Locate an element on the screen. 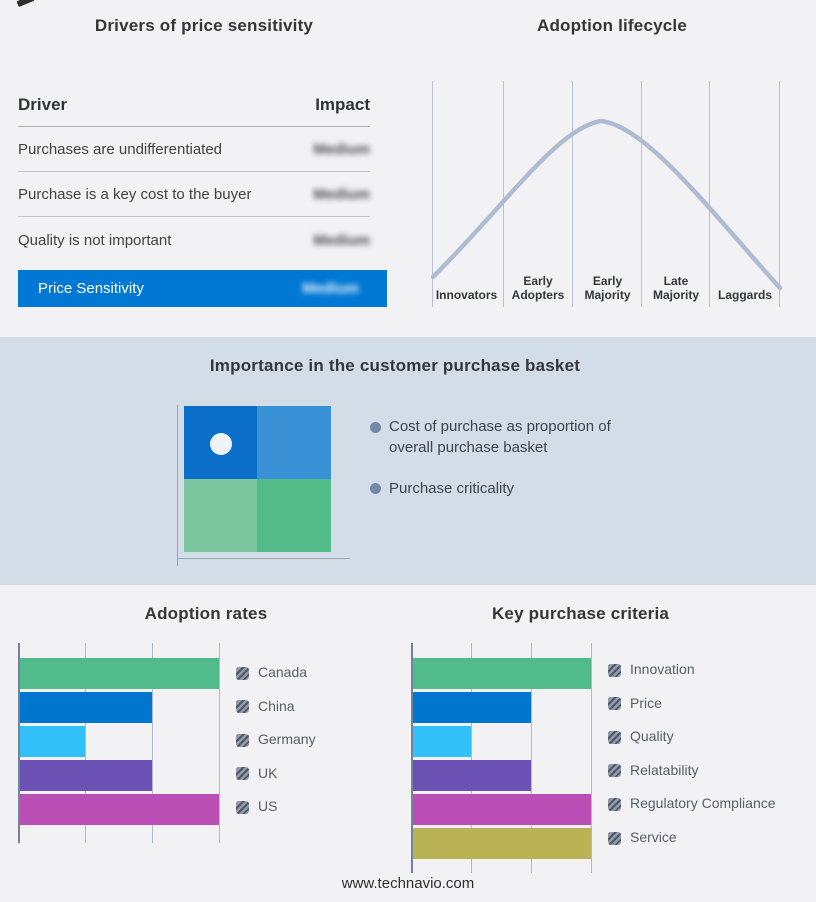  drivers-panel-title: Drivers of price sensitivity is located at coordinates (204, 25).